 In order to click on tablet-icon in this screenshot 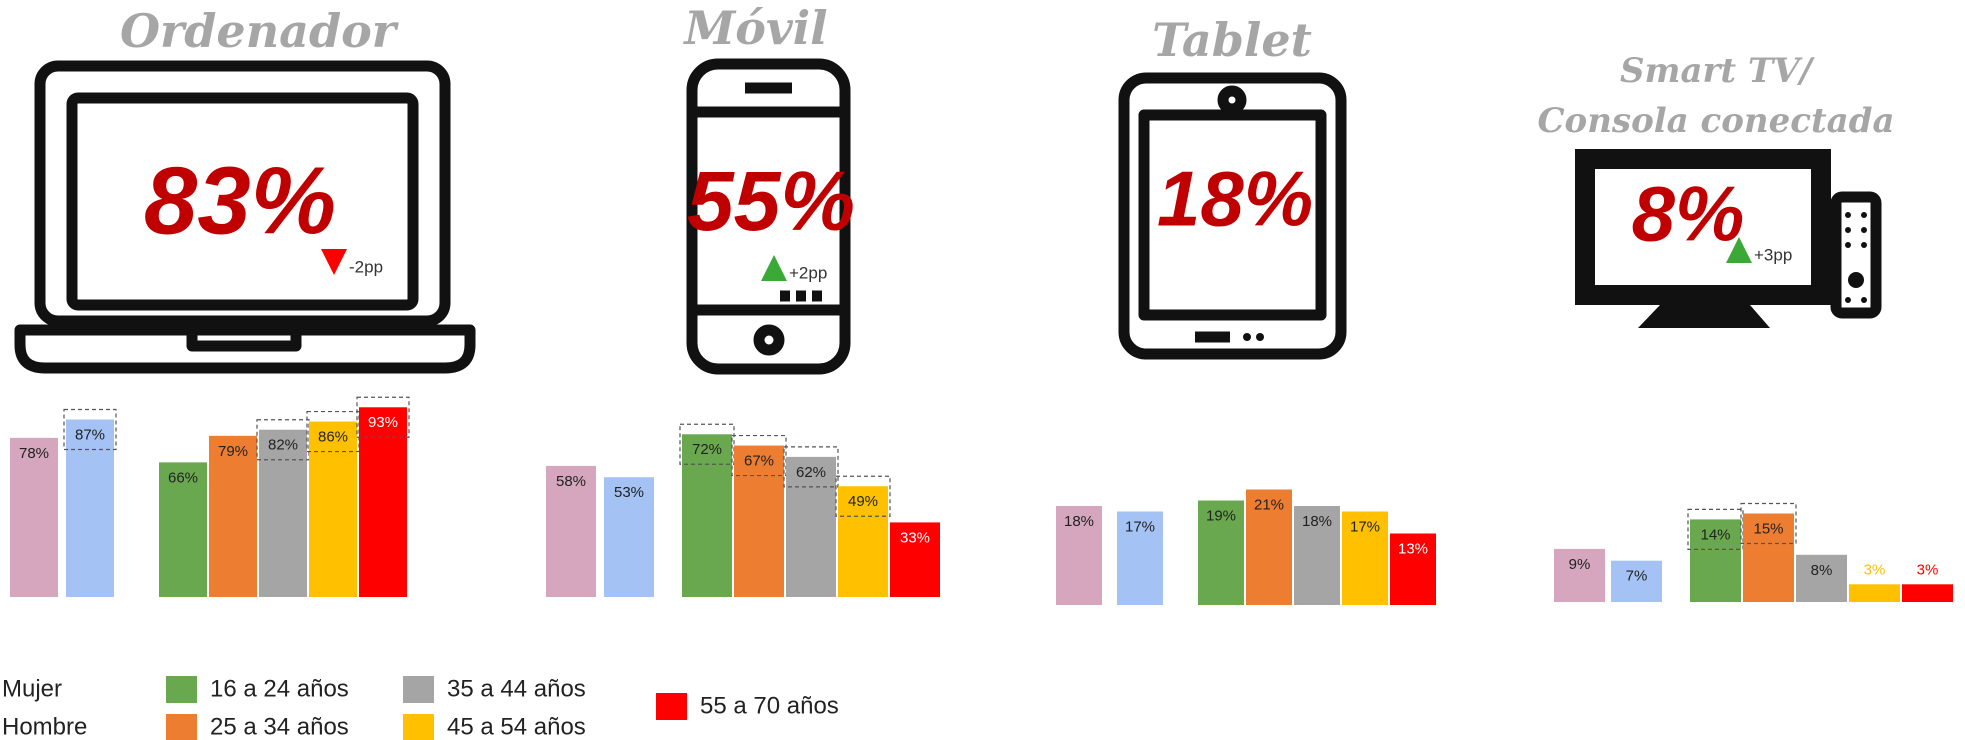, I will do `click(1232, 216)`.